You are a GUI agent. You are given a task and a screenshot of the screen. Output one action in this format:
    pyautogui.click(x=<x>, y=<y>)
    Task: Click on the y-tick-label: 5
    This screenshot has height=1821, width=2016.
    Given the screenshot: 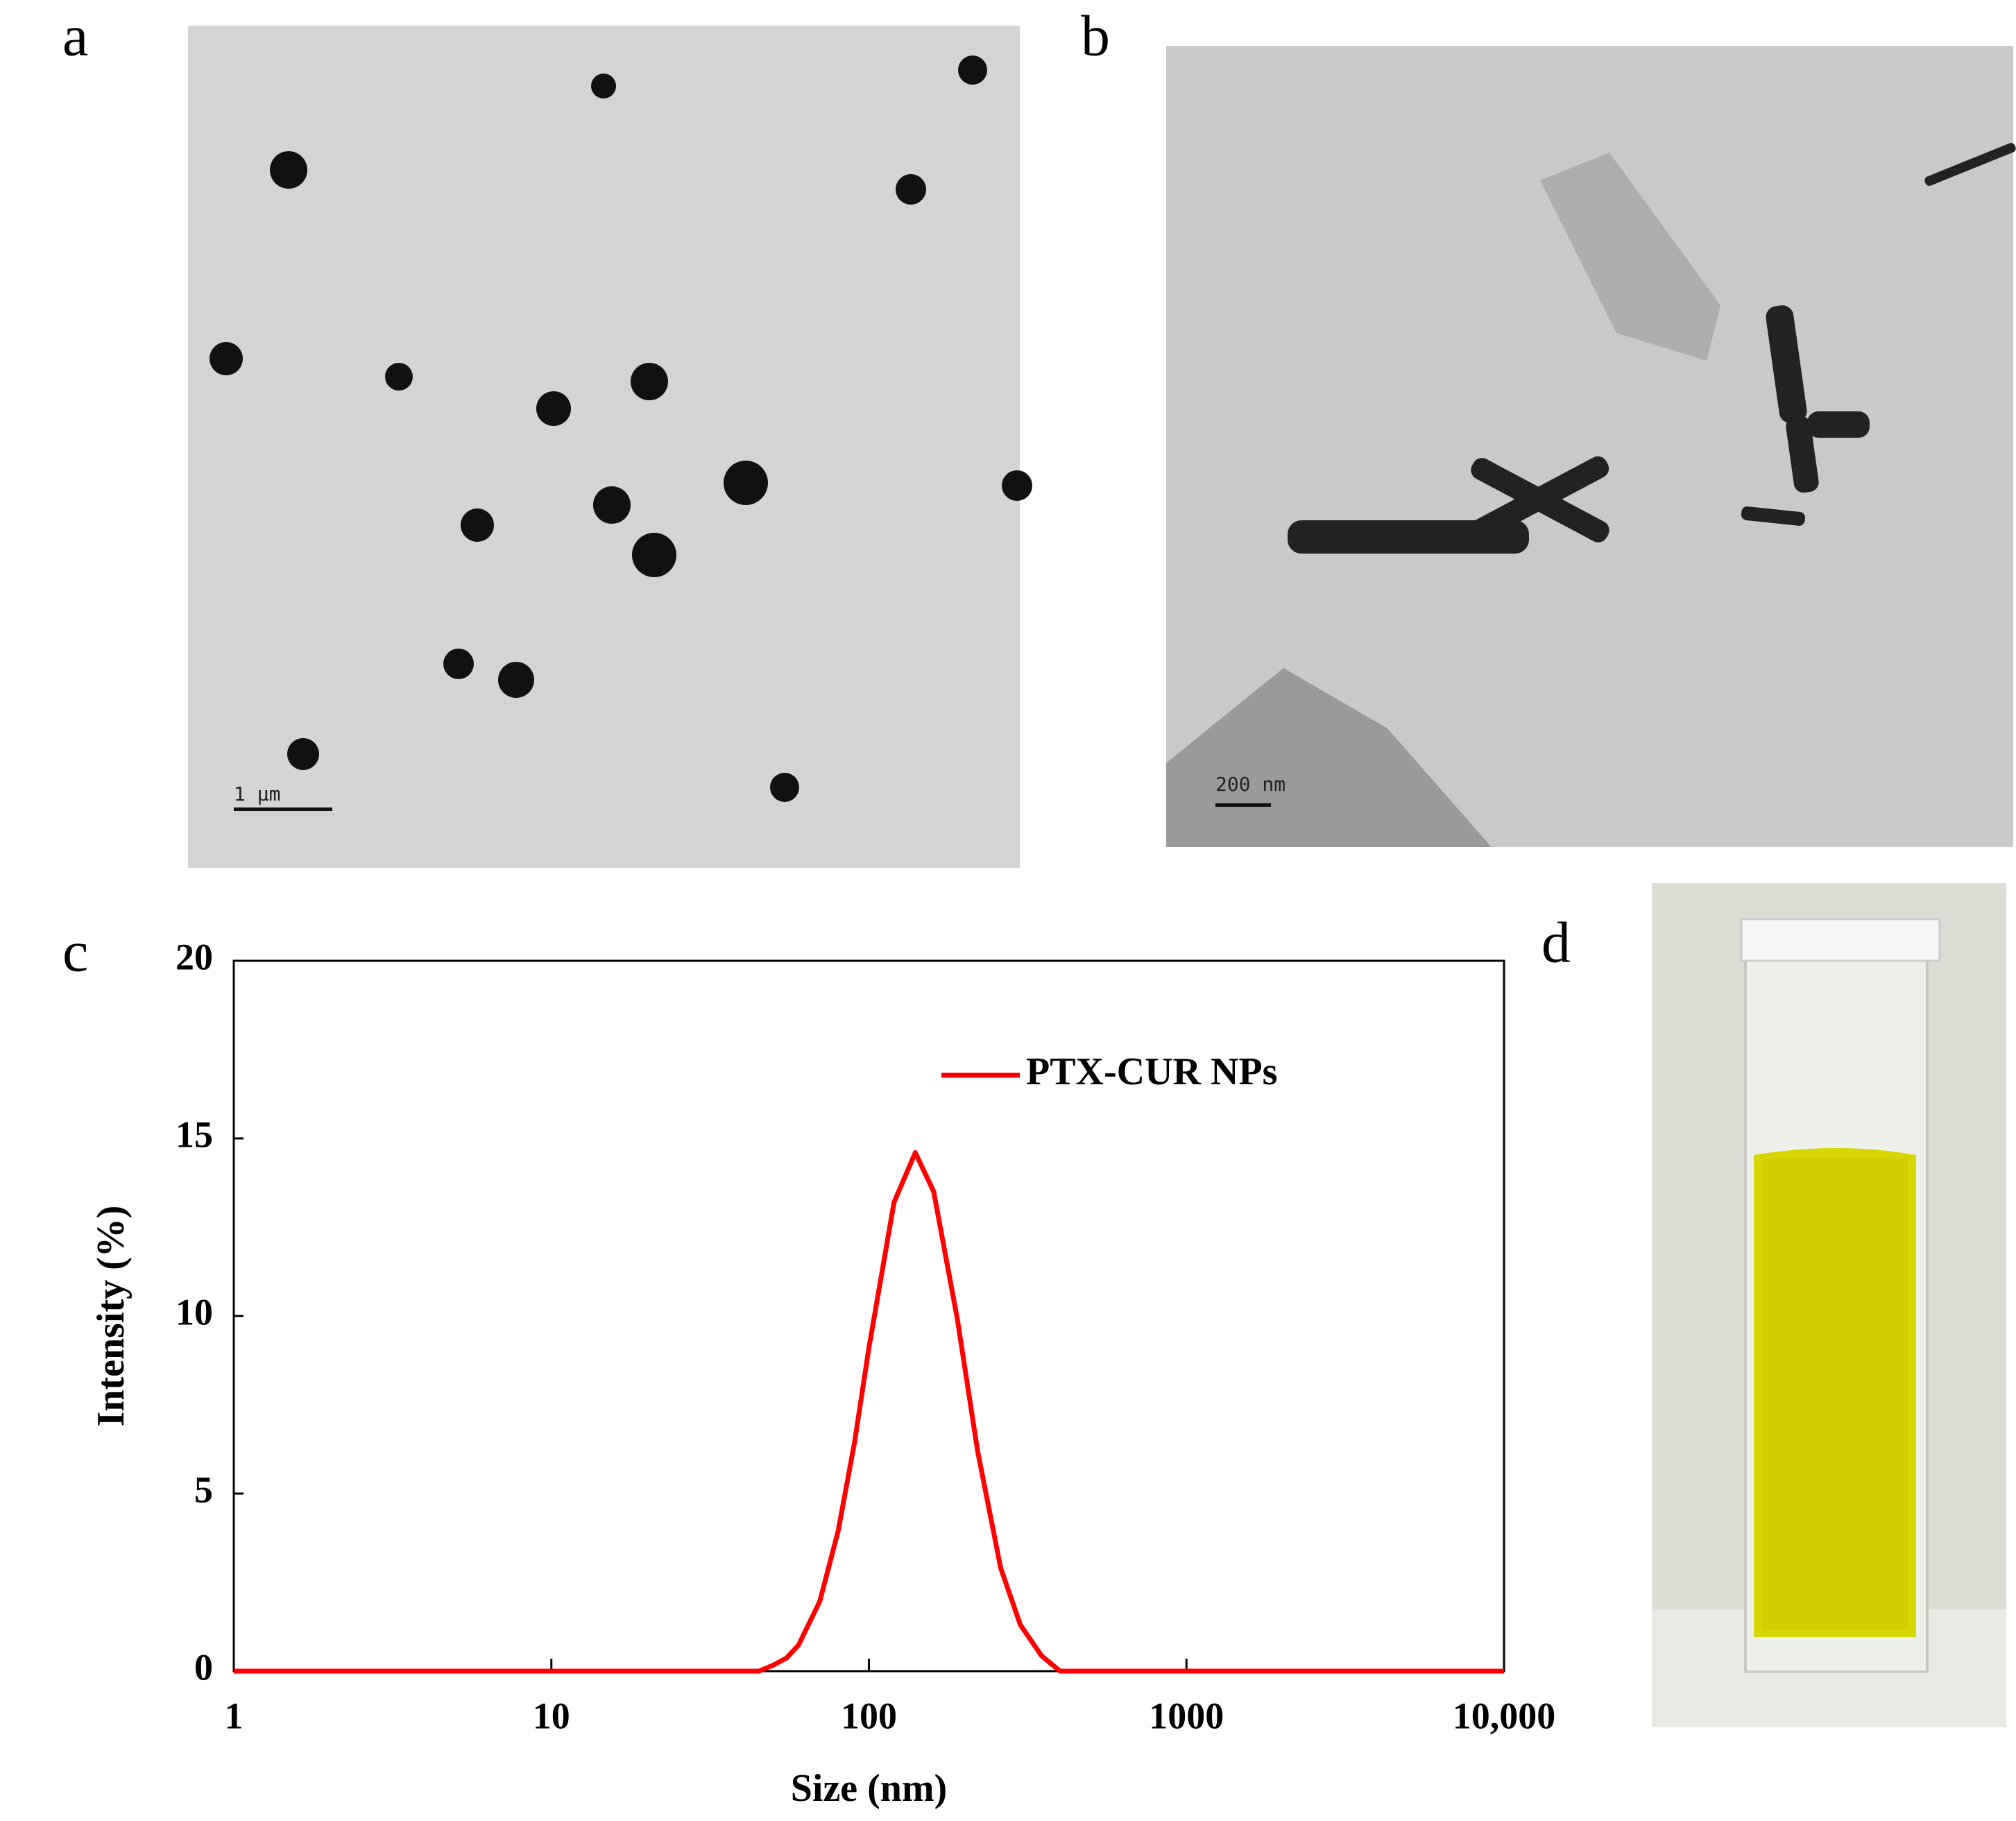 What is the action you would take?
    pyautogui.click(x=203, y=1490)
    